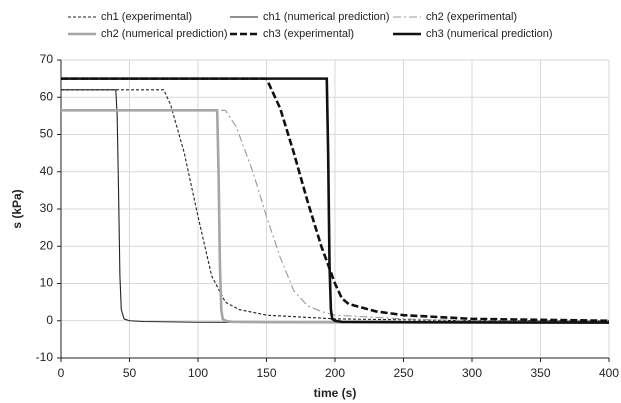 The image size is (621, 403). What do you see at coordinates (47, 208) in the screenshot?
I see `y-tick-label: 30` at bounding box center [47, 208].